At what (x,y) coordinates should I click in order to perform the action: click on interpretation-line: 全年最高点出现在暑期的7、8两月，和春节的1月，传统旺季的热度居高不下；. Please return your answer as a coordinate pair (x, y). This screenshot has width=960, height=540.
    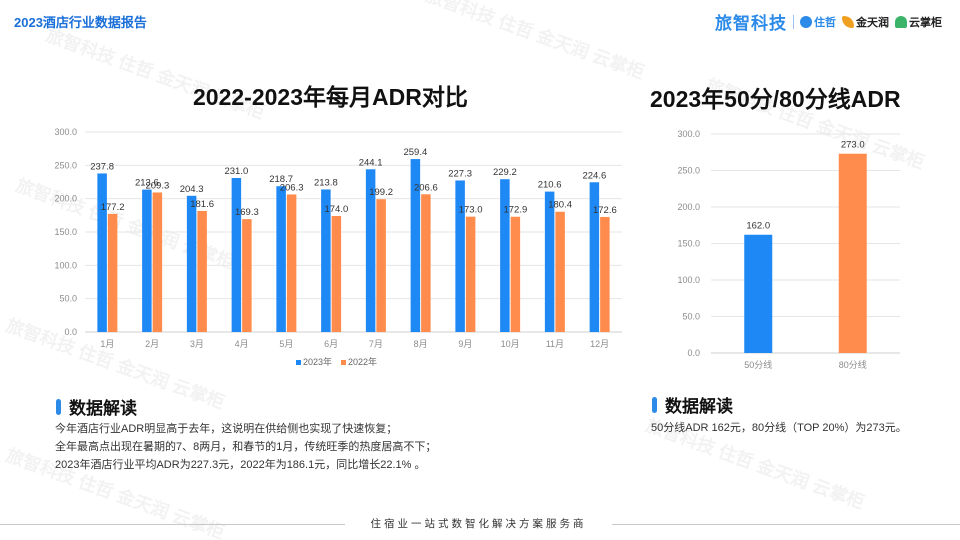
    Looking at the image, I should click on (246, 447).